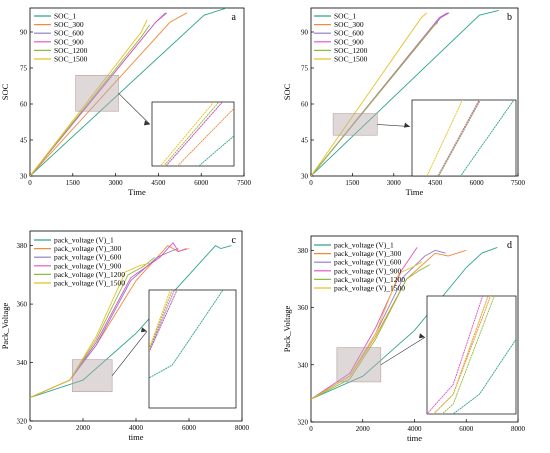 The image size is (550, 453). What do you see at coordinates (349, 33) in the screenshot?
I see `legend-label: SOC_600` at bounding box center [349, 33].